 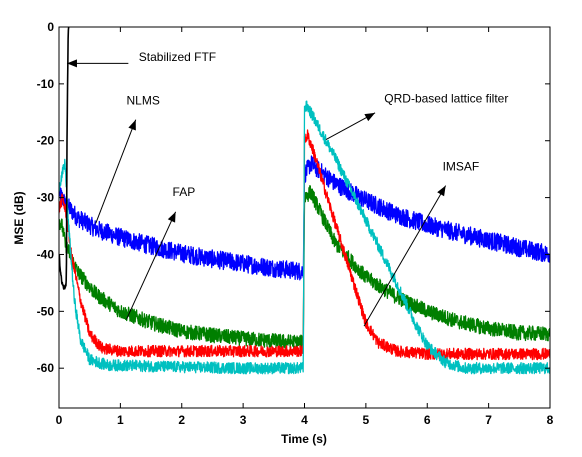 I want to click on x-axis-label: Time (s), so click(x=304, y=439).